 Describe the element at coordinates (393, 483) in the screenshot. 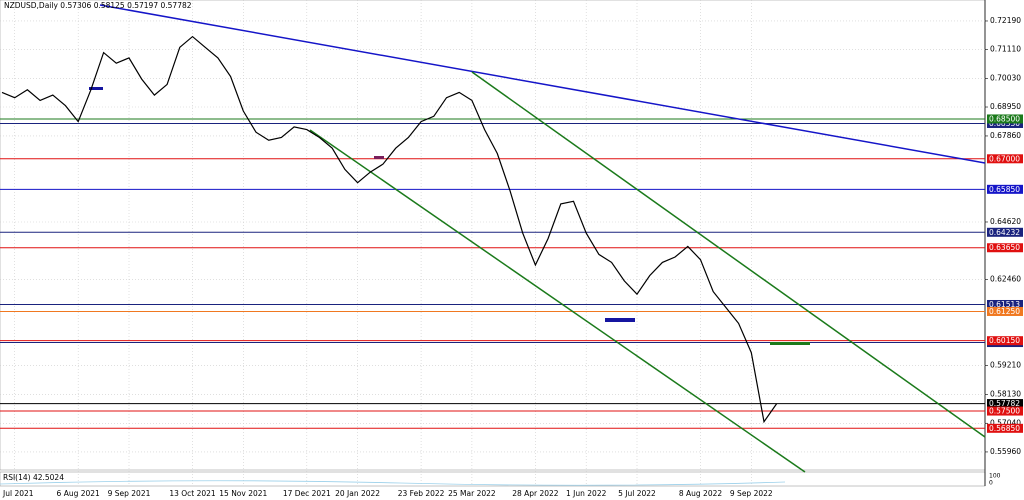

I see `rsi-line` at that location.